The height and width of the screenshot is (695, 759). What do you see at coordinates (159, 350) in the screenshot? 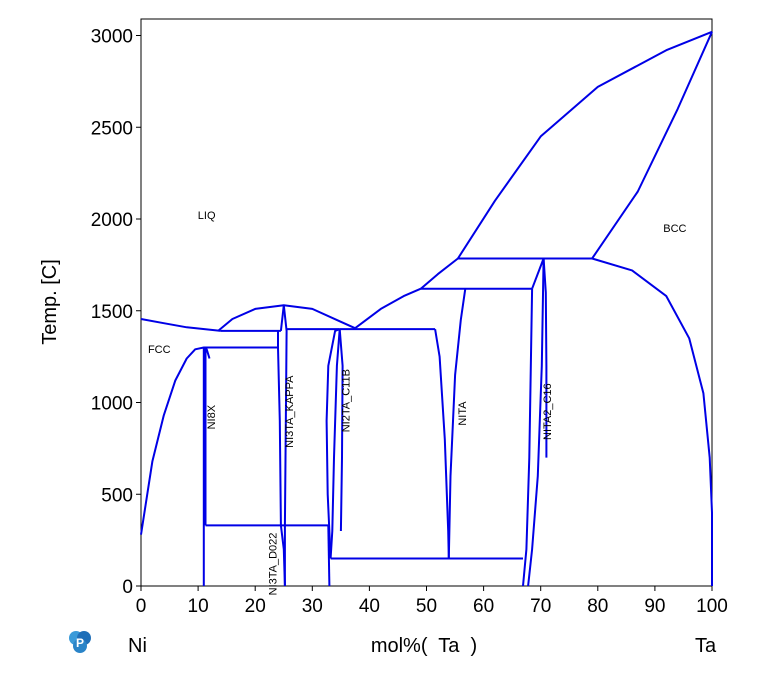
I see `phase-label: FCC` at bounding box center [159, 350].